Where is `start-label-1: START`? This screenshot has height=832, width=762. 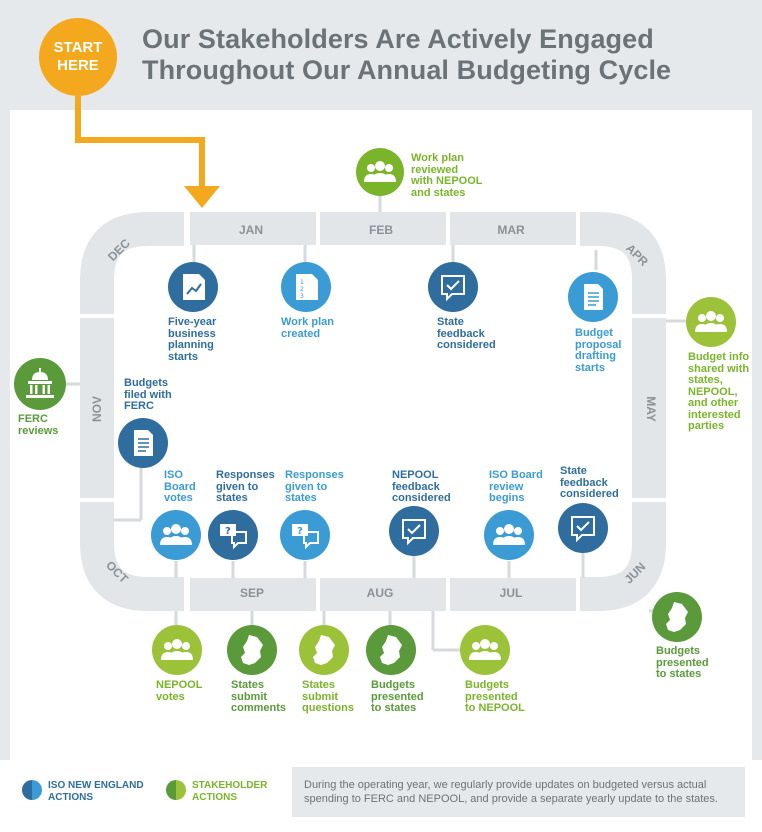 start-label-1: START is located at coordinates (78, 47).